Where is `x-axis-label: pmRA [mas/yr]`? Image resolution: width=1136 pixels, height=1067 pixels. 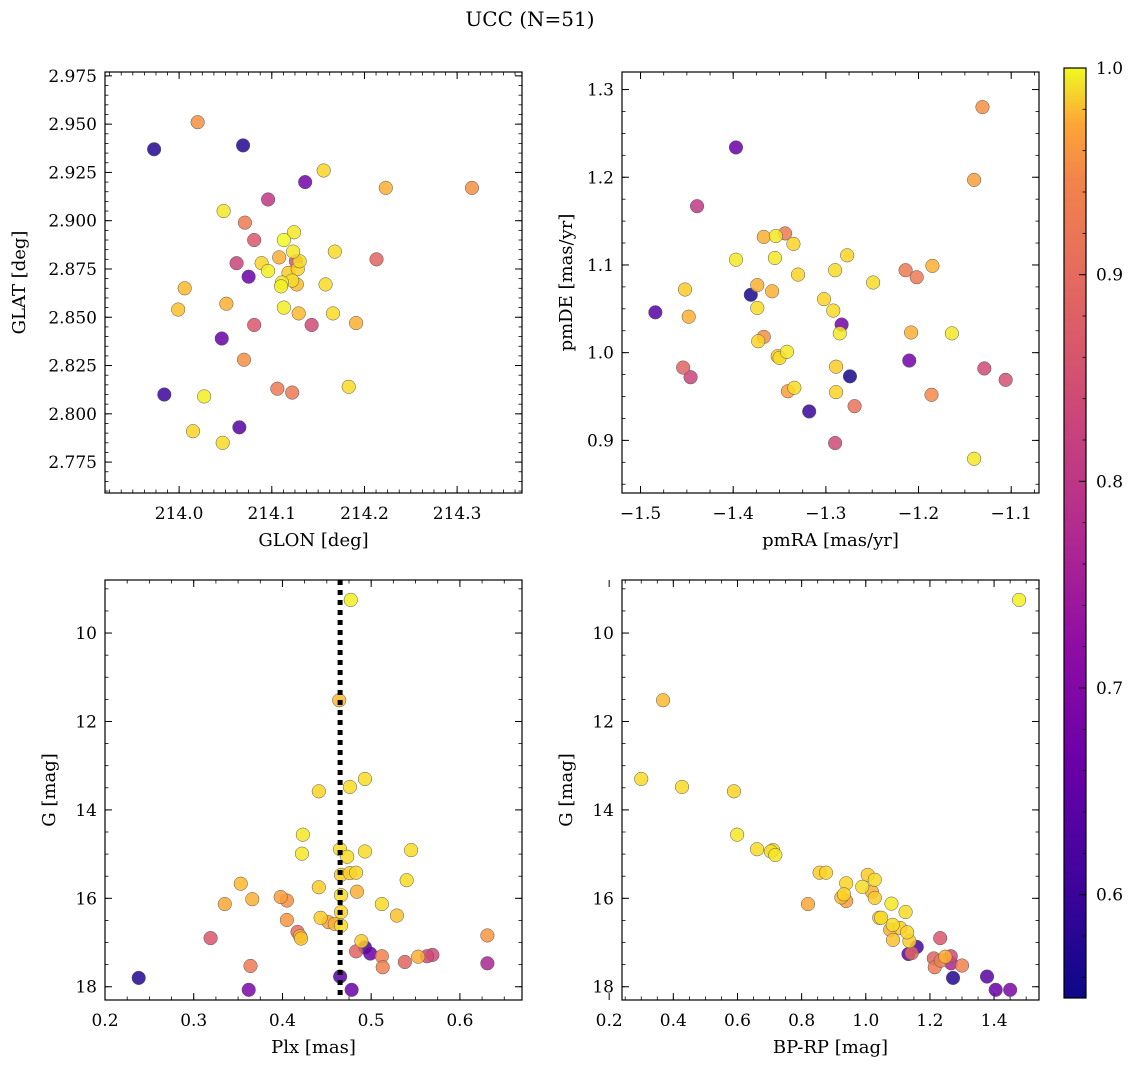 x-axis-label: pmRA [mas/yr] is located at coordinates (830, 540).